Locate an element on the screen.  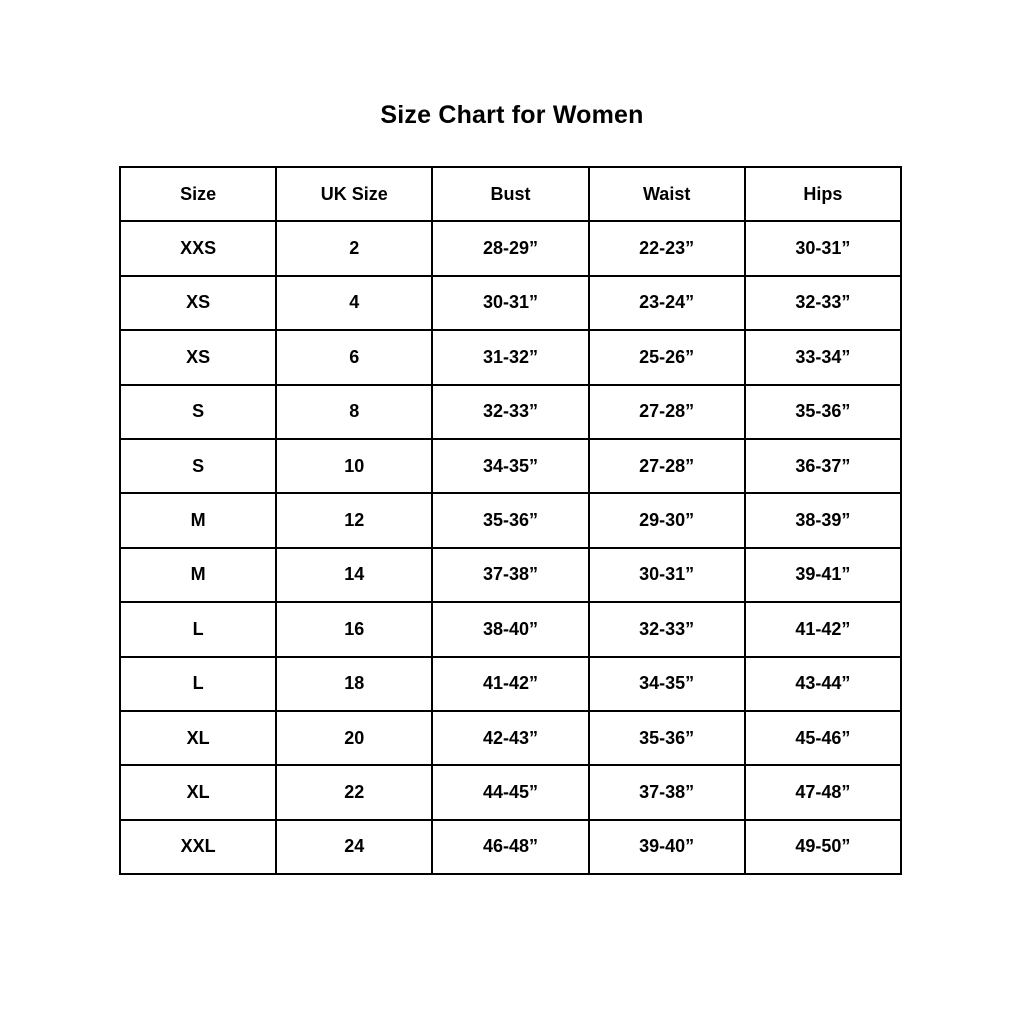
table-row: L 18 41-42” 34-35” 43-44” is located at coordinates (510, 683).